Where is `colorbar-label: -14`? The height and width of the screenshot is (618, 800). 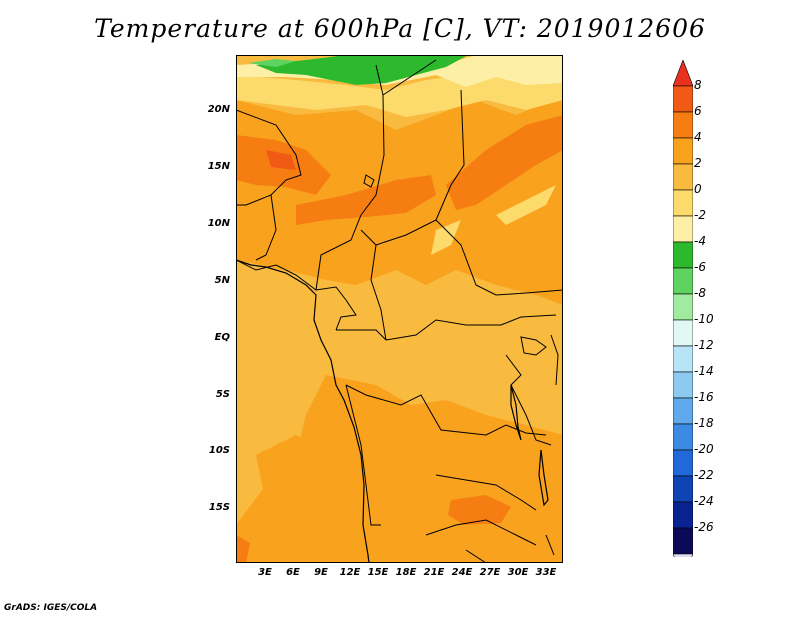
colorbar-label: -14 is located at coordinates (704, 371).